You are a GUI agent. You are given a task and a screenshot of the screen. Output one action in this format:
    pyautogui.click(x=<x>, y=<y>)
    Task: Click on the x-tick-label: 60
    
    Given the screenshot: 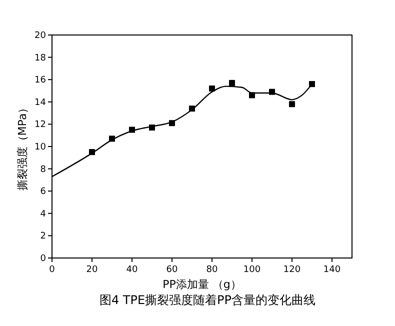 What is the action you would take?
    pyautogui.click(x=172, y=270)
    